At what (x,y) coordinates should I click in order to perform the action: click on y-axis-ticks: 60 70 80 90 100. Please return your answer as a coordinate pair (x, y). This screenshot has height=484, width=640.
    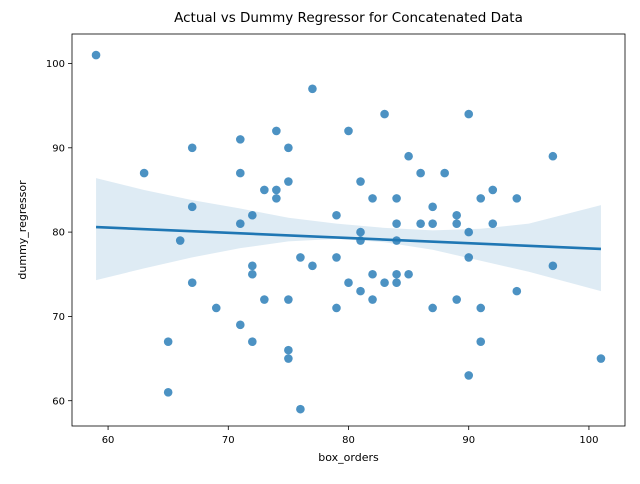
    Looking at the image, I should click on (59, 233).